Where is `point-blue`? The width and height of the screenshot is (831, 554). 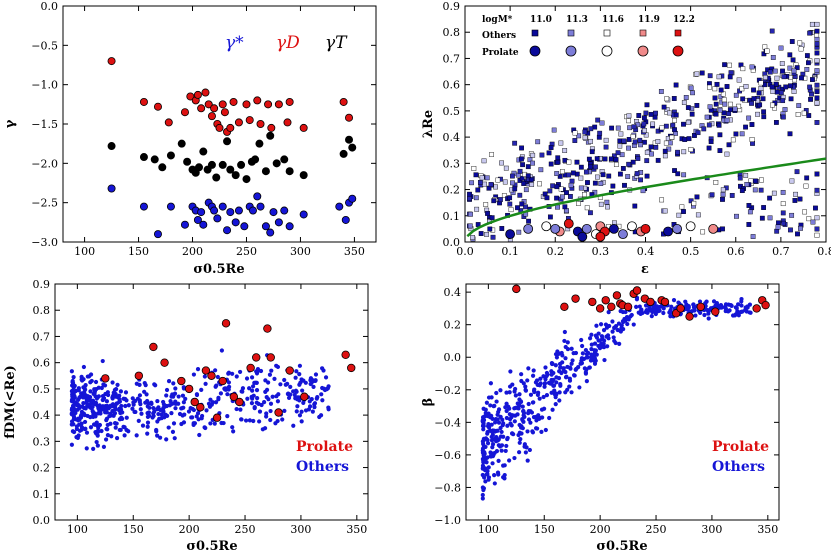
point-blue is located at coordinates (230, 212).